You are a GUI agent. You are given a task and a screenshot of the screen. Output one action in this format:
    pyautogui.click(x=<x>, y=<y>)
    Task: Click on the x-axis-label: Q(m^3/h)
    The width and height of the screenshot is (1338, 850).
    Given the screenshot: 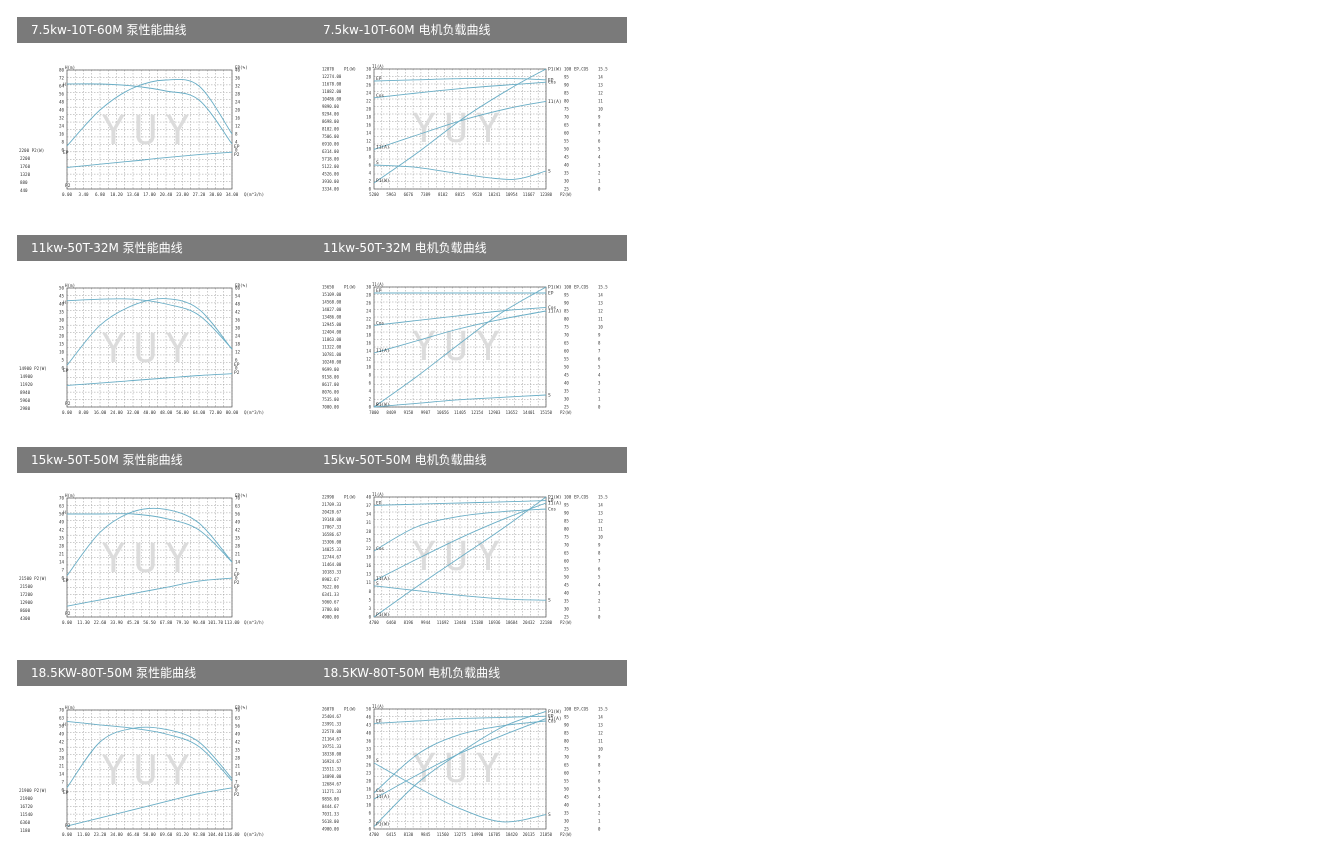 What is the action you would take?
    pyautogui.click(x=254, y=622)
    